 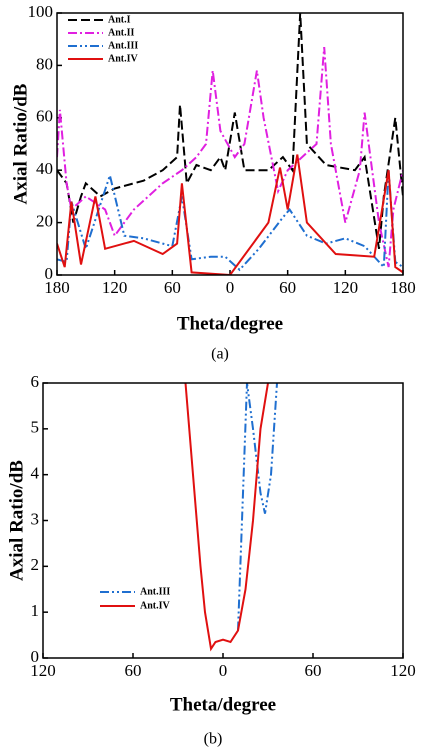 I want to click on y-tick-label: 80, so click(x=44, y=63).